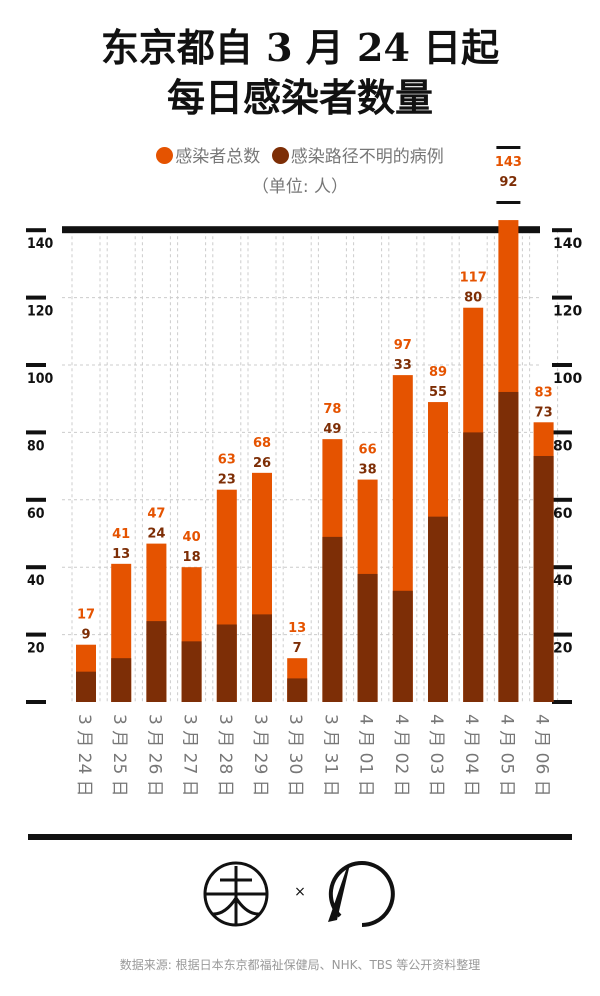 The image size is (600, 996). I want to click on data-label-unknown: 73, so click(544, 412).